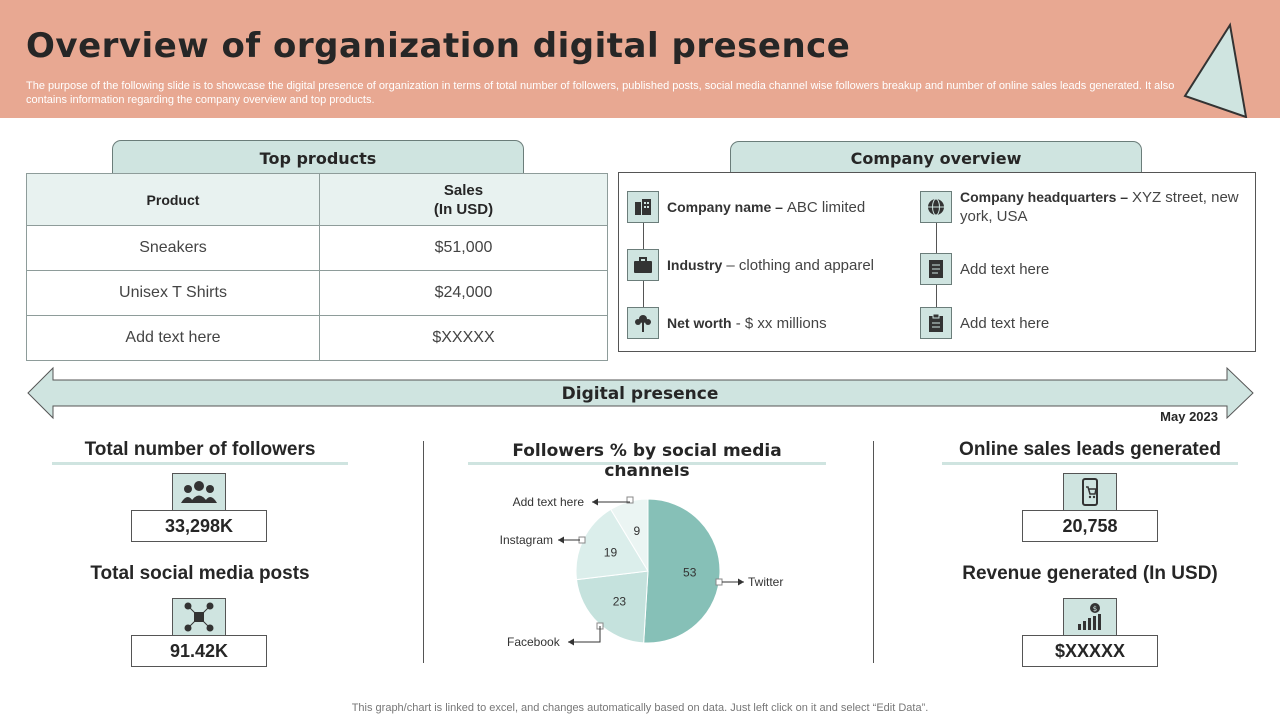 Image resolution: width=1280 pixels, height=720 pixels. What do you see at coordinates (200, 573) in the screenshot?
I see `posts-title: Total social media posts` at bounding box center [200, 573].